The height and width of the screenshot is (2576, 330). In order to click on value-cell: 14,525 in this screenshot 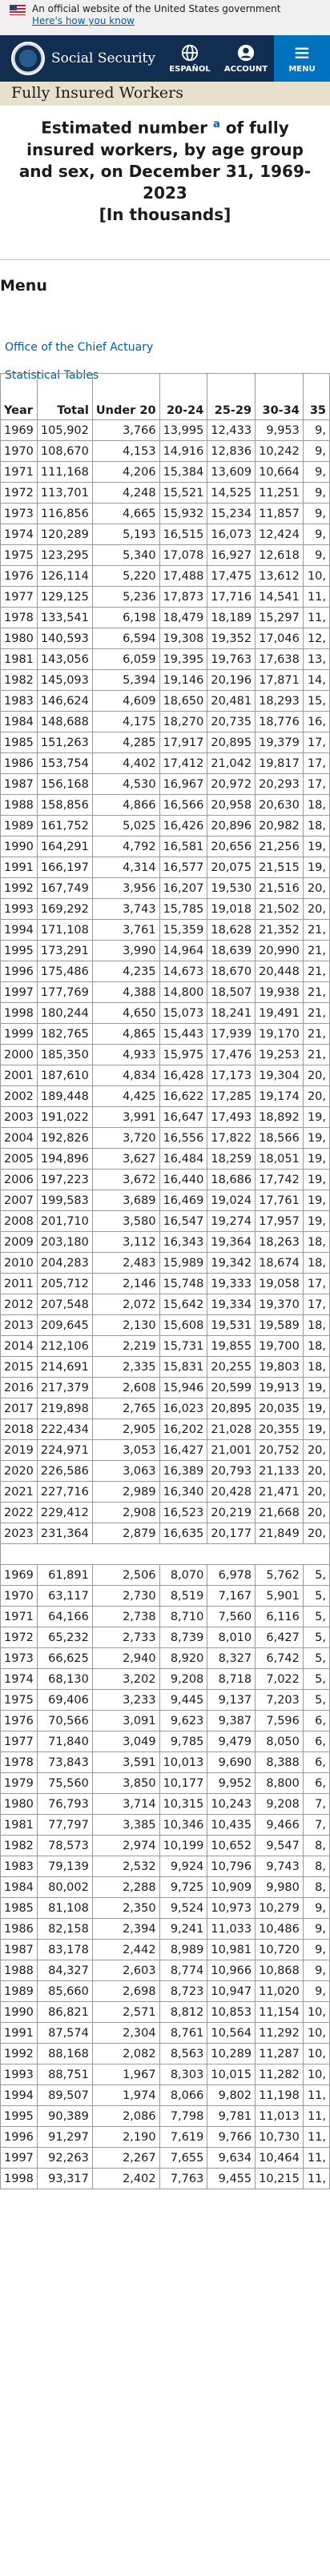, I will do `click(232, 493)`.